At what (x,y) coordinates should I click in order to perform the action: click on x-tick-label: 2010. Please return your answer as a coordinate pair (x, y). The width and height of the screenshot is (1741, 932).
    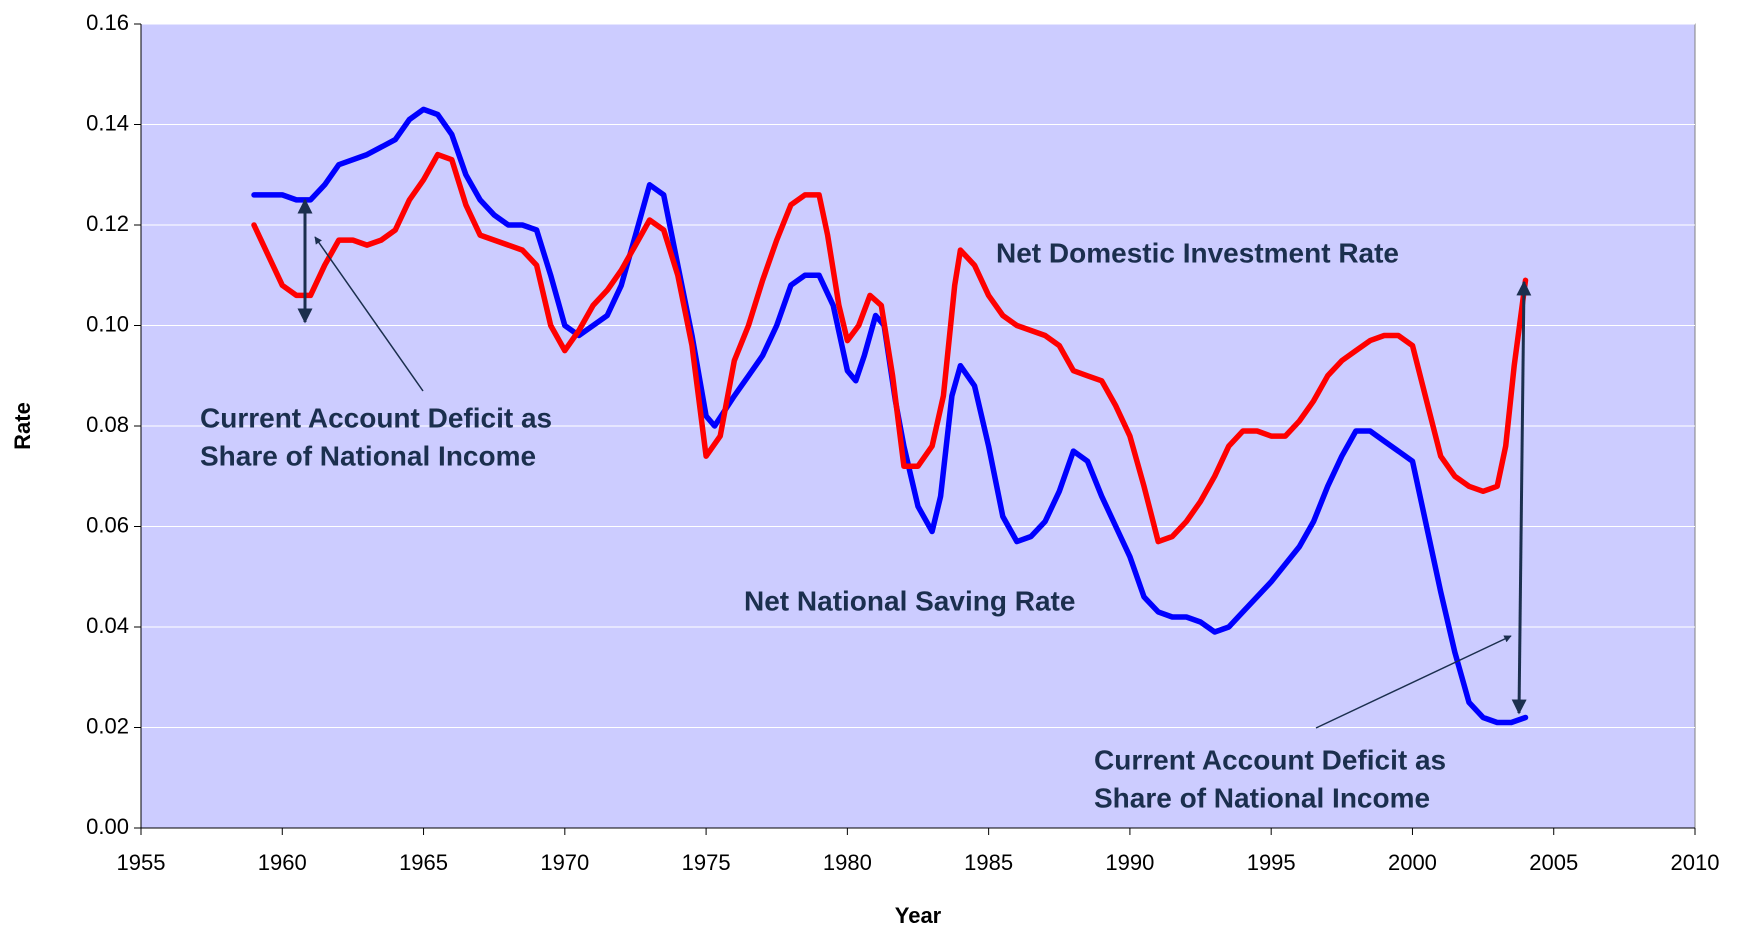
    Looking at the image, I should click on (1695, 862).